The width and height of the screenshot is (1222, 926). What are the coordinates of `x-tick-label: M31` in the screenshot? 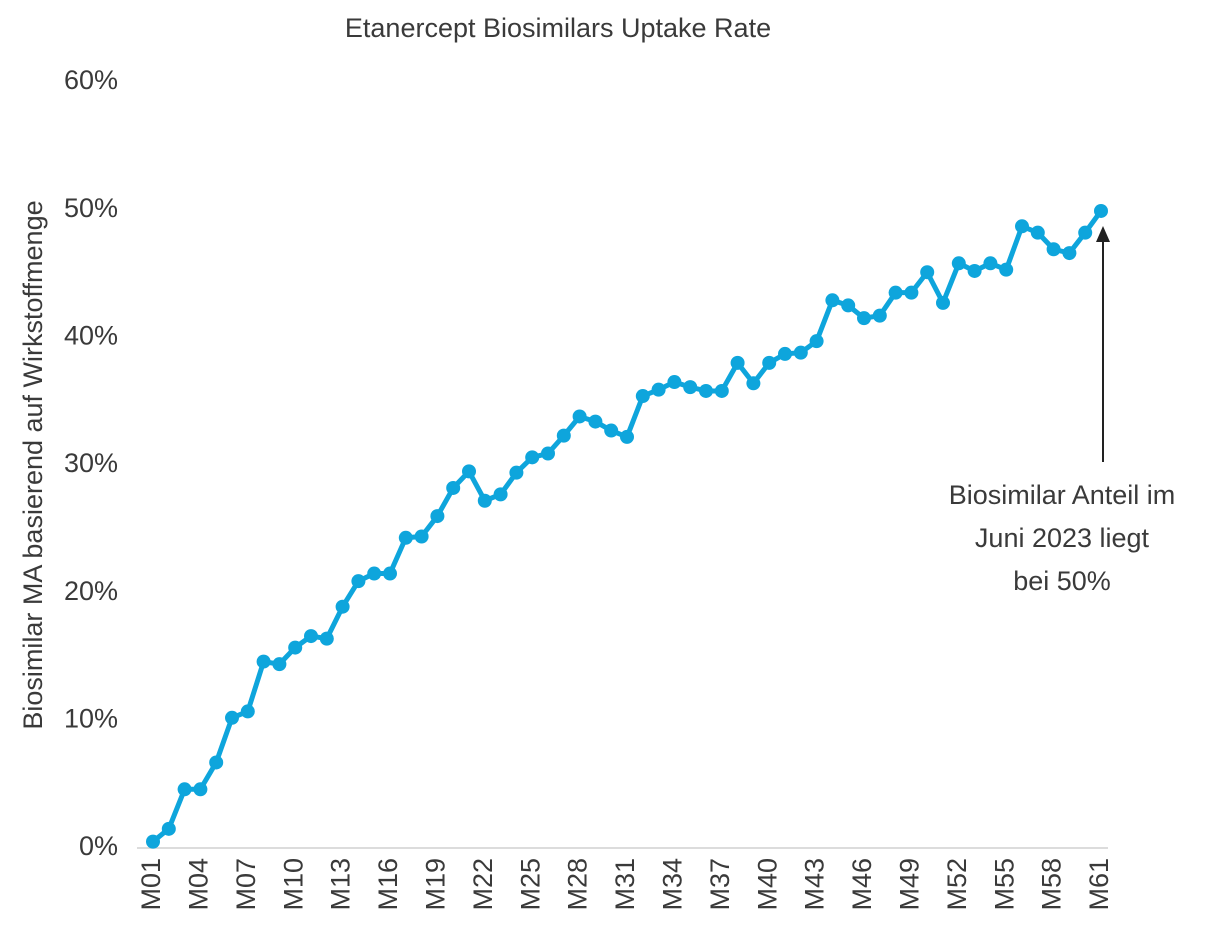 It's located at (625, 884).